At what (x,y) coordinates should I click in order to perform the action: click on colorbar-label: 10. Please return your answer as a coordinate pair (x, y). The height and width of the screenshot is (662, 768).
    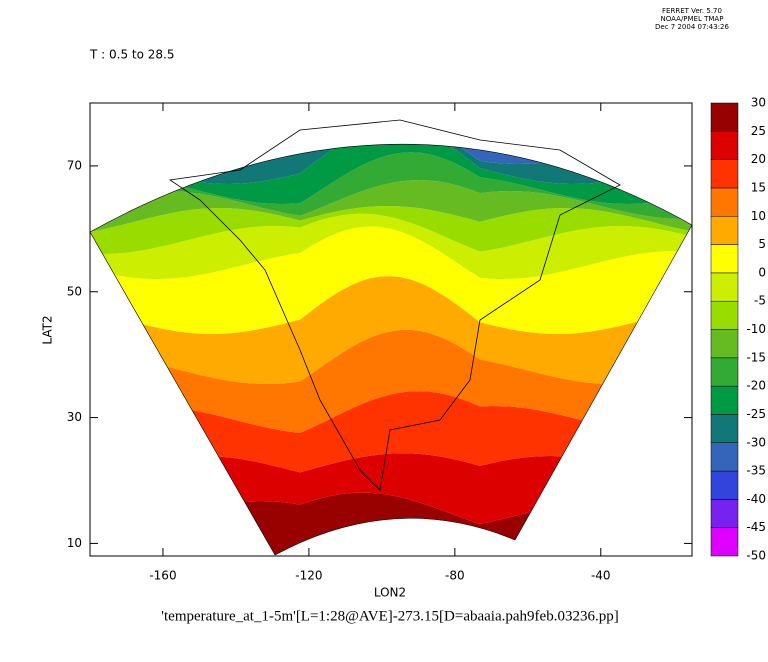
    Looking at the image, I should click on (758, 216).